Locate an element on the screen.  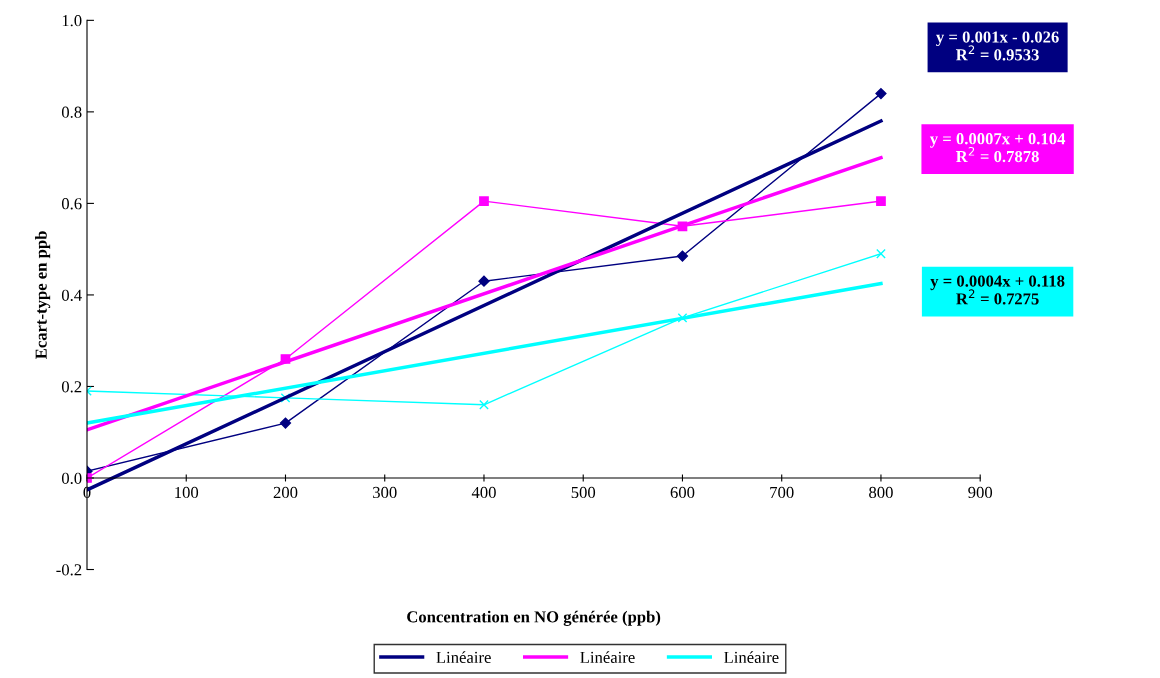
annotation: y = 0.001x - 0.026 R$^{2}$ = 0.9533 is located at coordinates (997, 46).